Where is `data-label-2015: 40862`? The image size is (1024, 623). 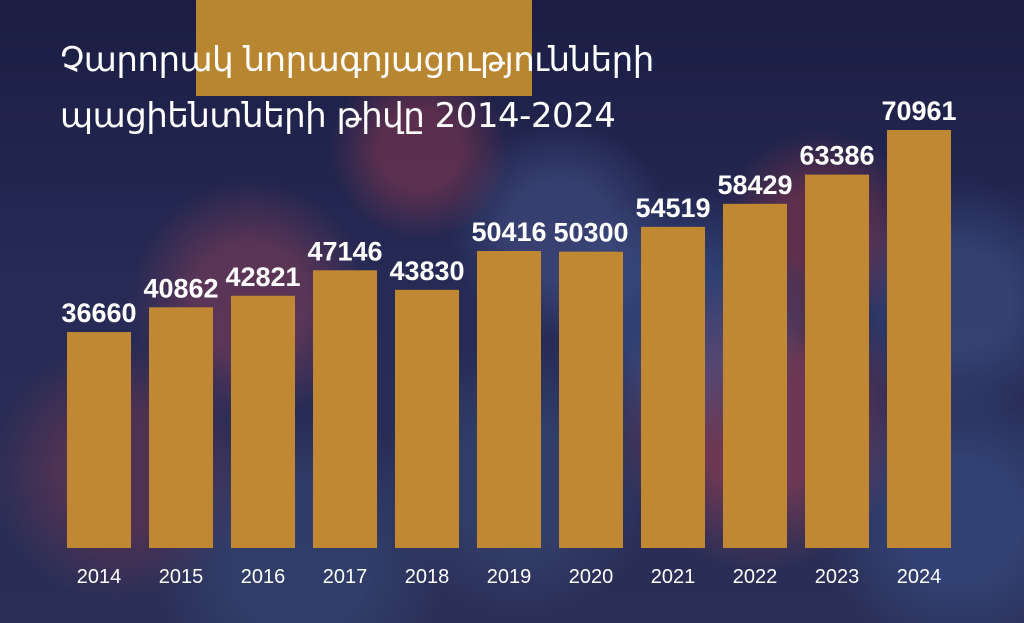
data-label-2015: 40862 is located at coordinates (180, 288).